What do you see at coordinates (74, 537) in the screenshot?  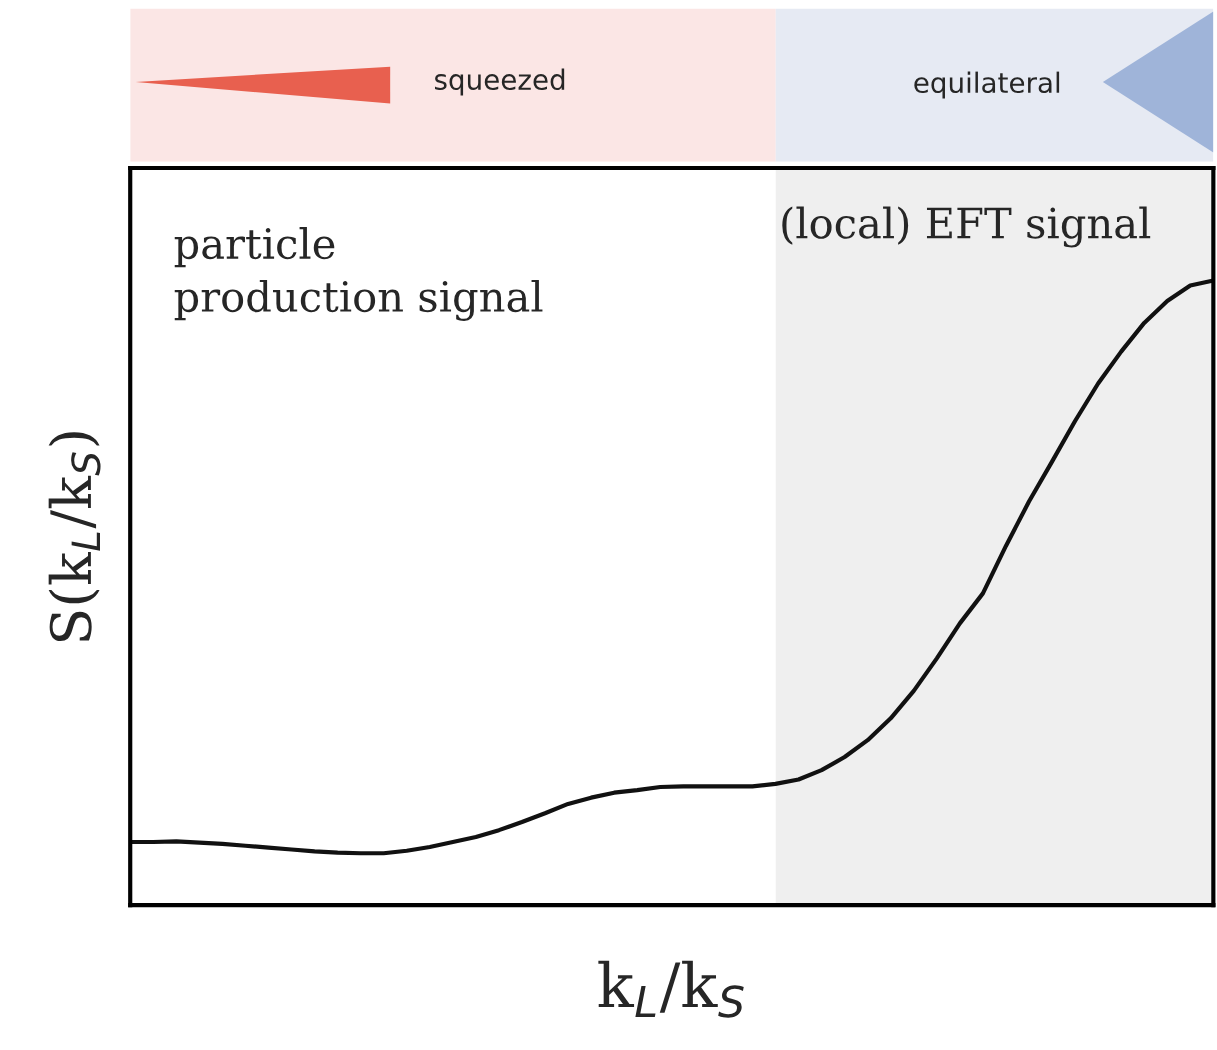 I see `y-axis-title: S(k$_{L}$/k$_{S}$)` at bounding box center [74, 537].